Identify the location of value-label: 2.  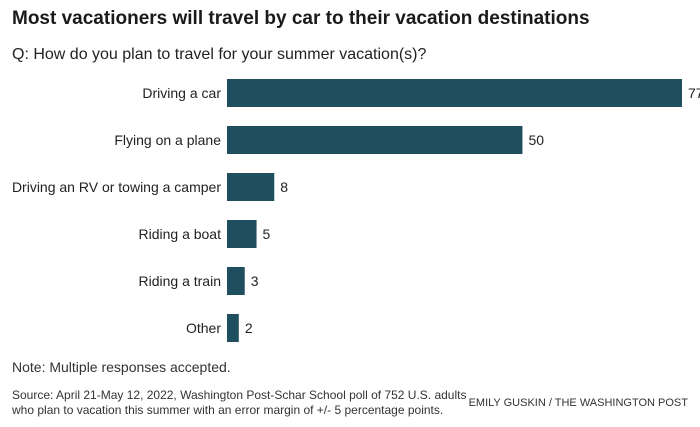
(249, 328).